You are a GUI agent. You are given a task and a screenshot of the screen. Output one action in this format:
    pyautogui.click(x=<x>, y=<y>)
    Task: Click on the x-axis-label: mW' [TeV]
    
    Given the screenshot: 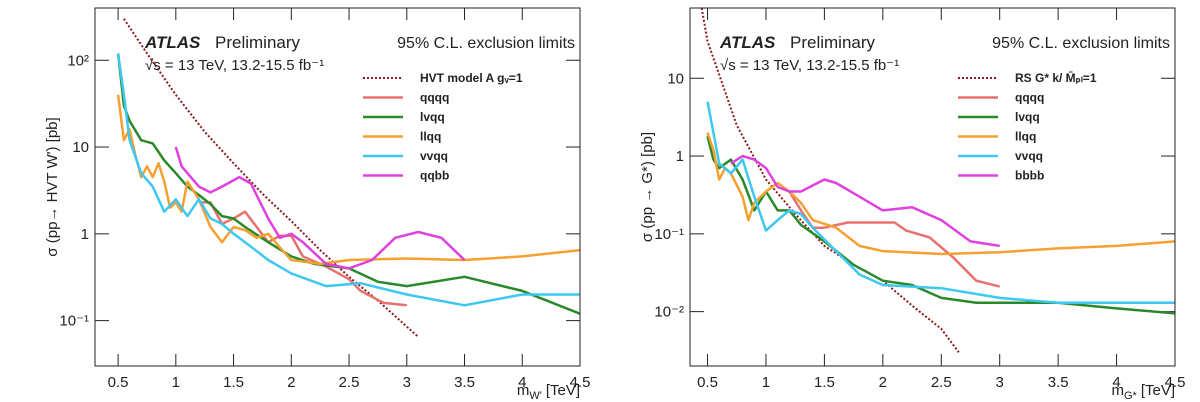 What is the action you would take?
    pyautogui.click(x=548, y=392)
    